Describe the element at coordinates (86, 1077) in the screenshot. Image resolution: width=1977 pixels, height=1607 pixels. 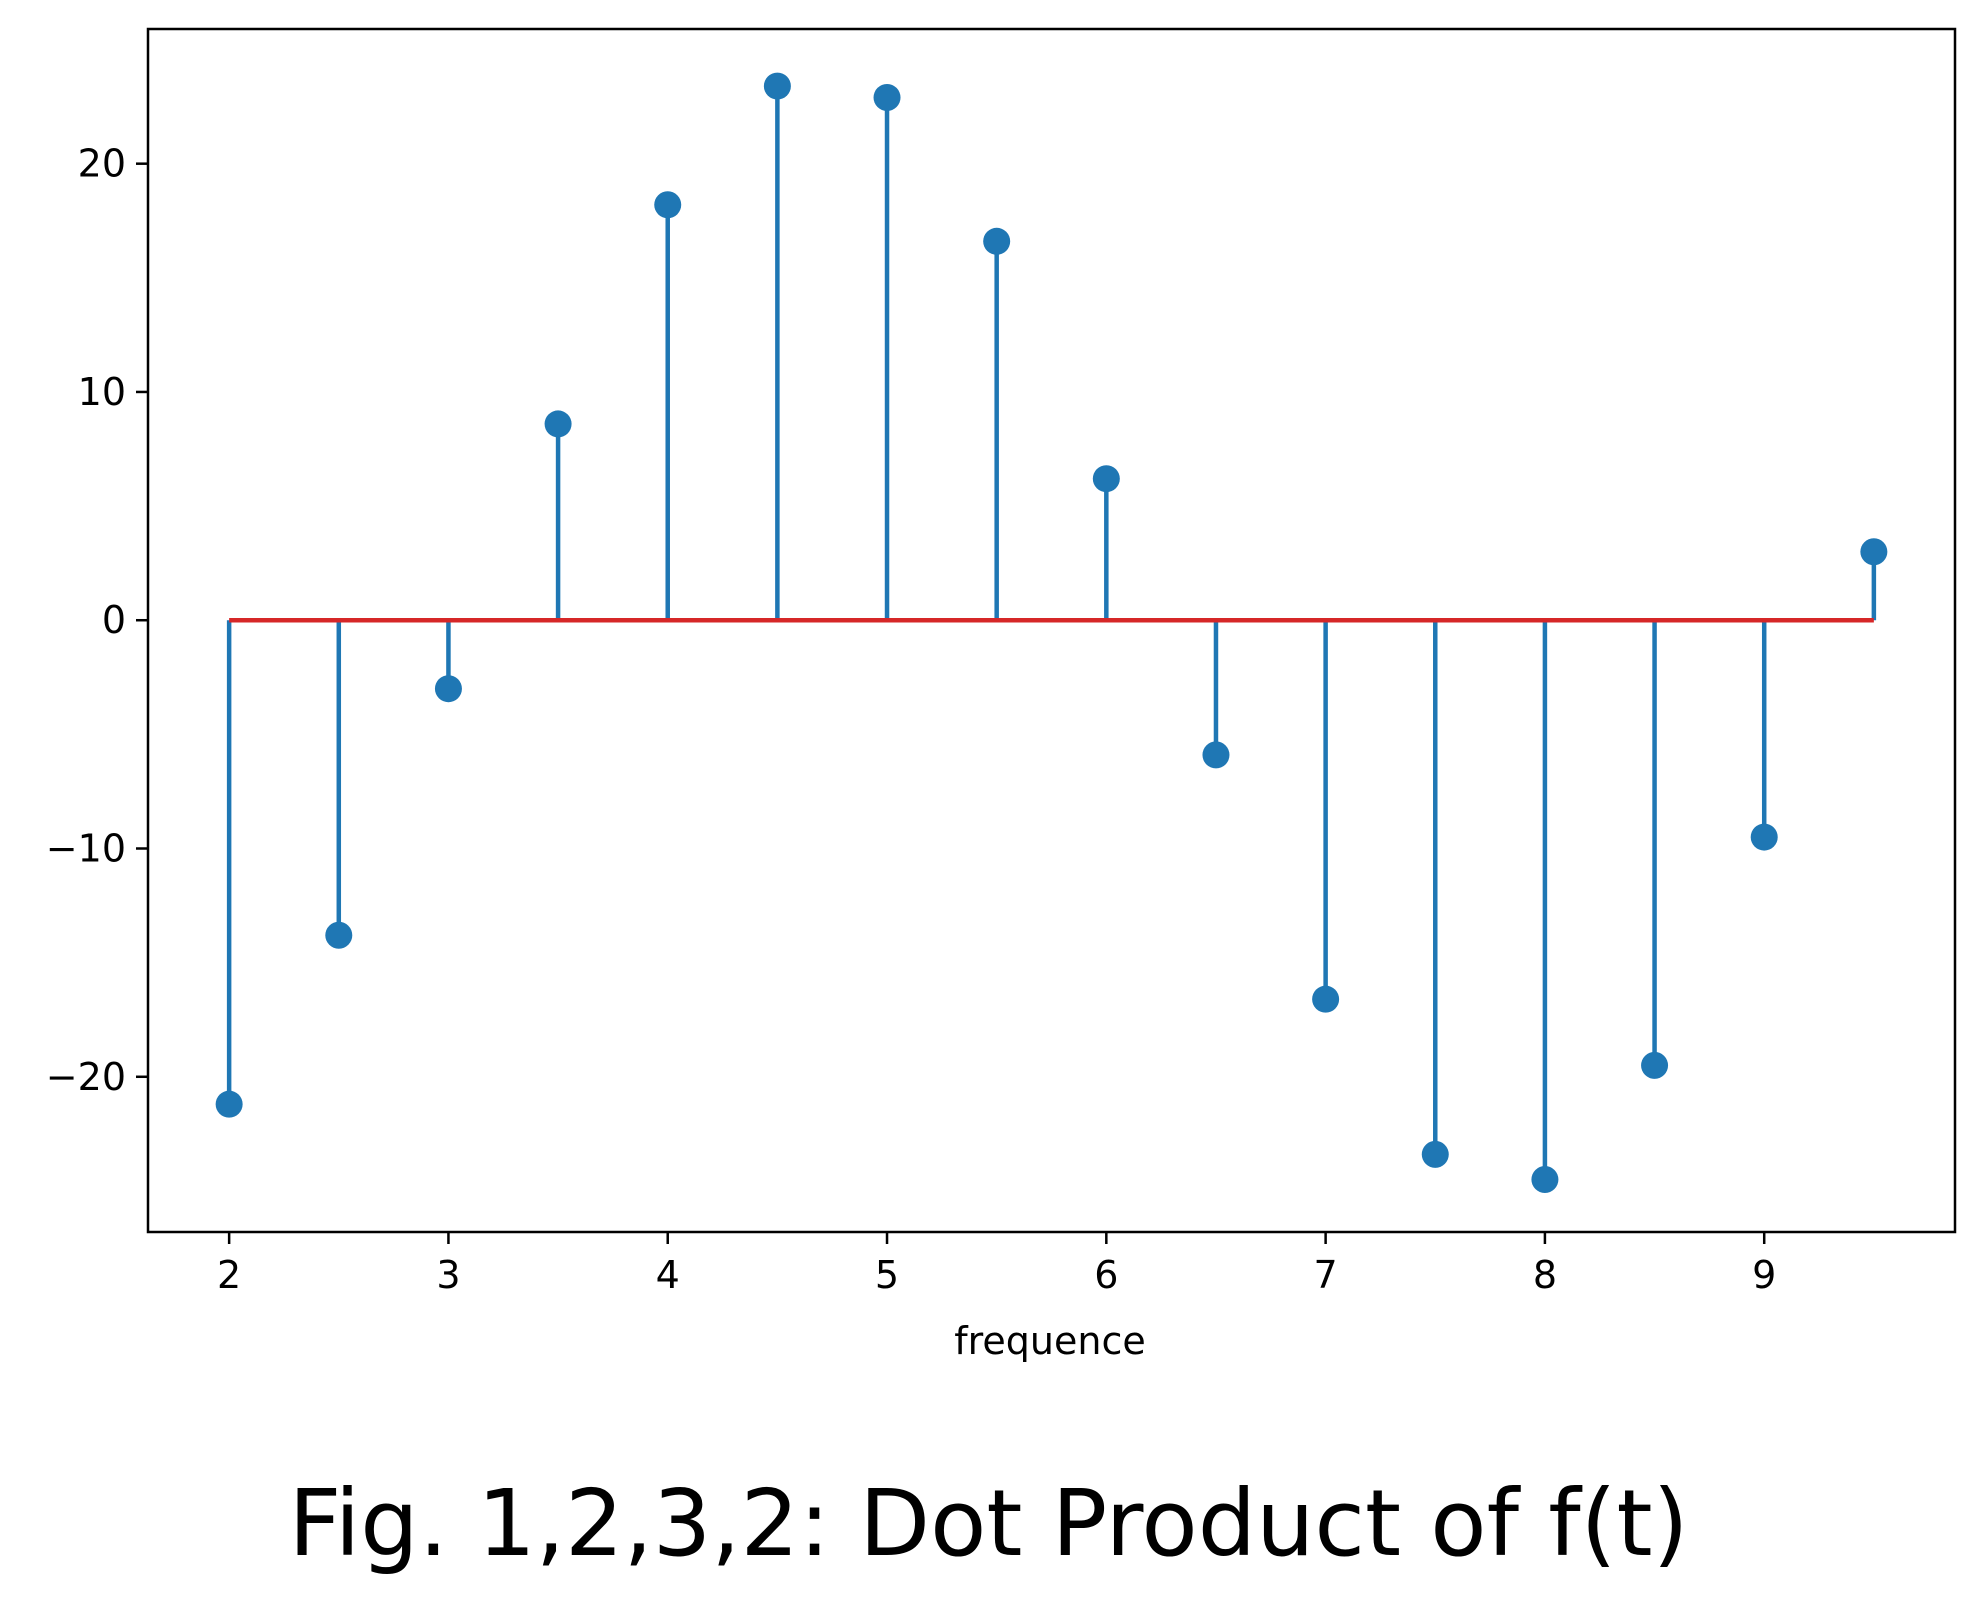
I see `y-tick-label: −20` at that location.